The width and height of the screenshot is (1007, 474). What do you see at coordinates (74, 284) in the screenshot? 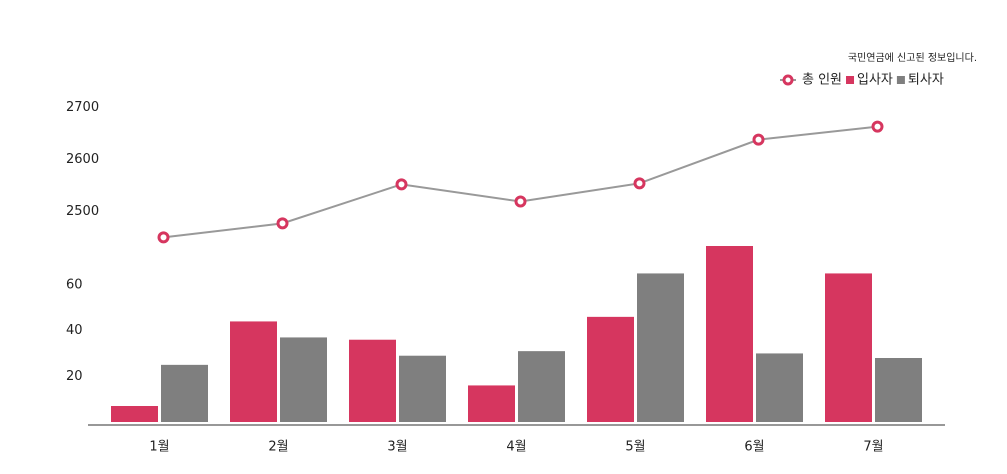
I see `y-tick-label: 60` at bounding box center [74, 284].